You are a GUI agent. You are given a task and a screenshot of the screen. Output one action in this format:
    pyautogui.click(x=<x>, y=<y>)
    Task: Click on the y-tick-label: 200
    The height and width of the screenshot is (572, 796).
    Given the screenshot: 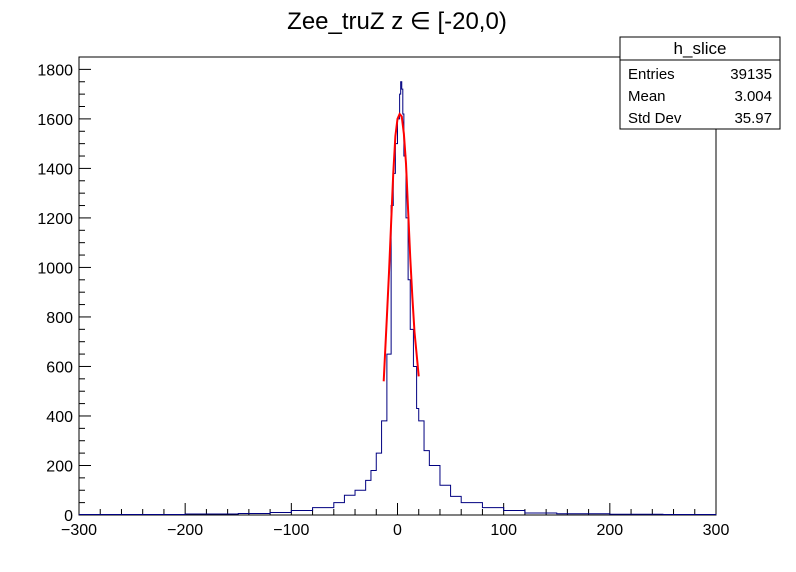 What is the action you would take?
    pyautogui.click(x=59, y=466)
    